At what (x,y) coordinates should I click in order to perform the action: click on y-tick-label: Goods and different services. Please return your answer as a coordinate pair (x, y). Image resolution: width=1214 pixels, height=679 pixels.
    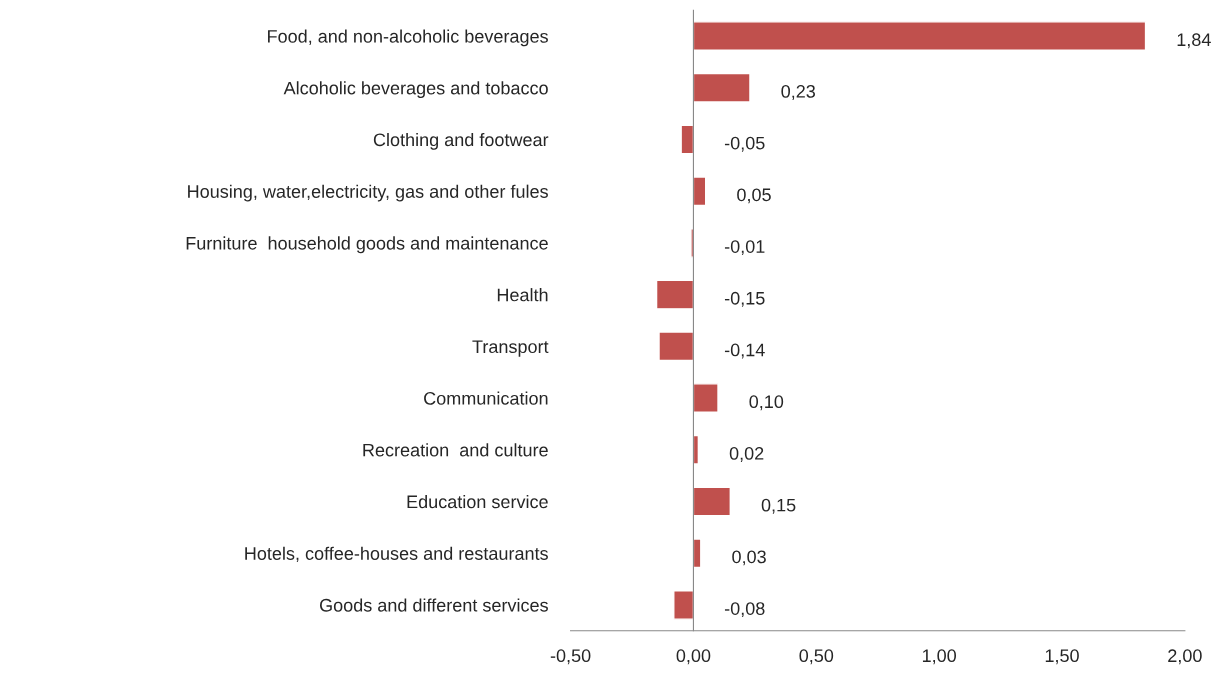
    Looking at the image, I should click on (433, 605).